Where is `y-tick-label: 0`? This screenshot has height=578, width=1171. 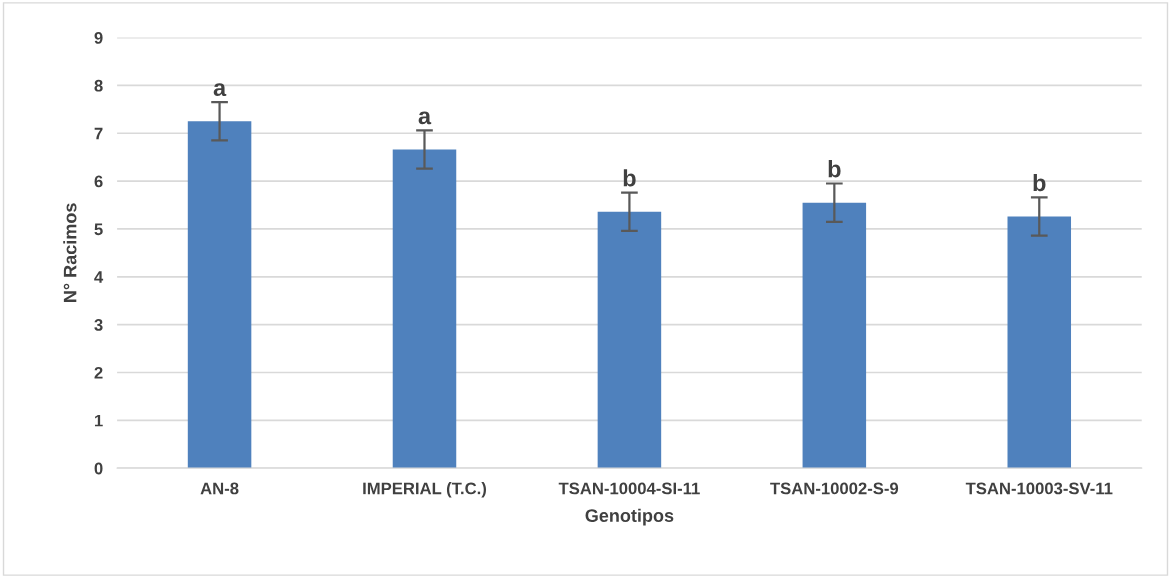 y-tick-label: 0 is located at coordinates (98, 468).